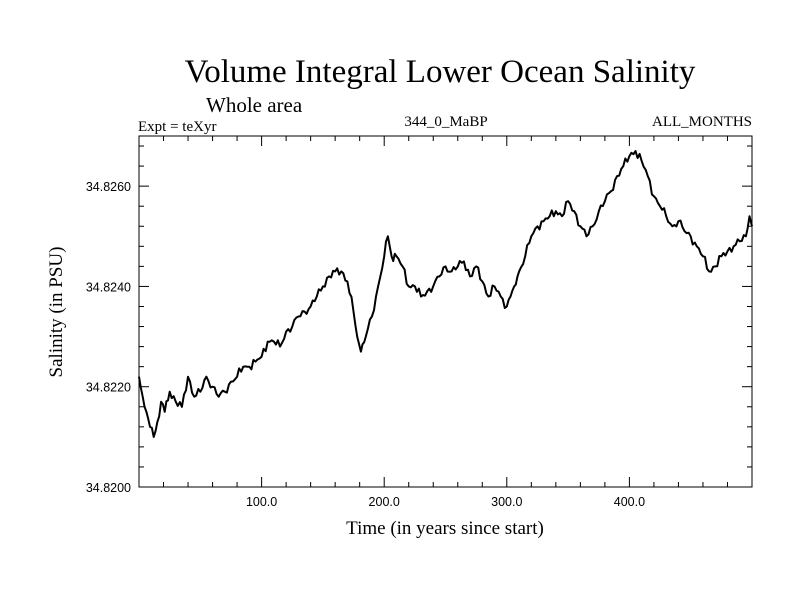 This screenshot has width=800, height=600. What do you see at coordinates (108, 488) in the screenshot?
I see `y-tick-label: 34.8200` at bounding box center [108, 488].